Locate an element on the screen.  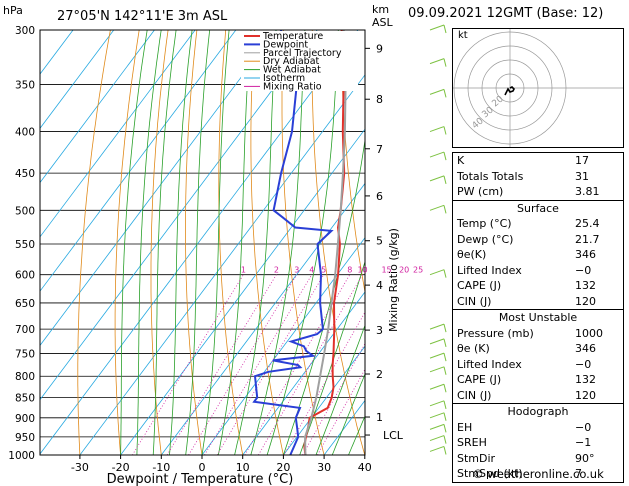
km-tick-label: 2 is located at coordinates (379, 374).